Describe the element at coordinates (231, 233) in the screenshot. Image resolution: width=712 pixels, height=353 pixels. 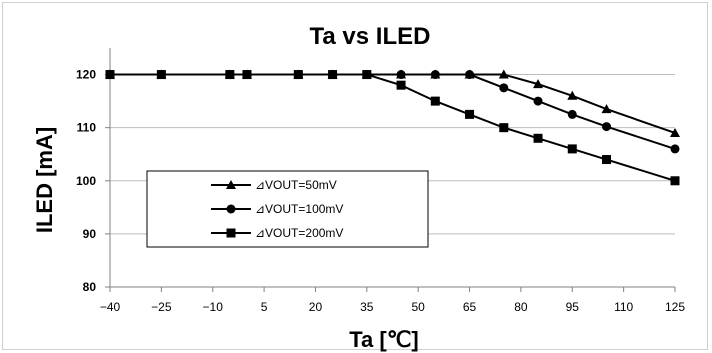
I see `legend-marker-square` at that location.